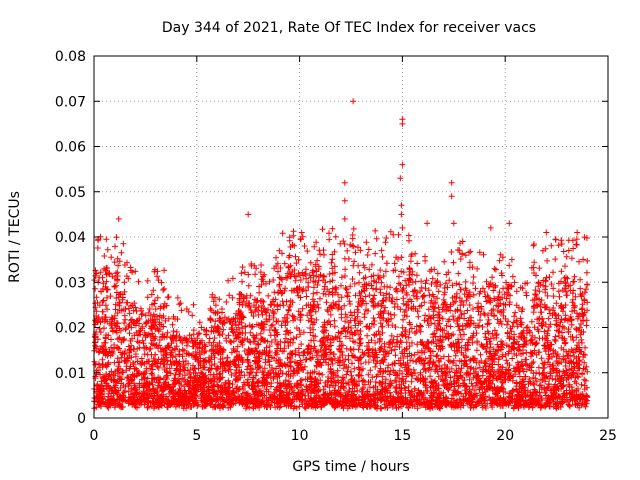 The height and width of the screenshot is (480, 640). Describe the element at coordinates (70, 102) in the screenshot. I see `y-tick-label: 0.07` at that location.